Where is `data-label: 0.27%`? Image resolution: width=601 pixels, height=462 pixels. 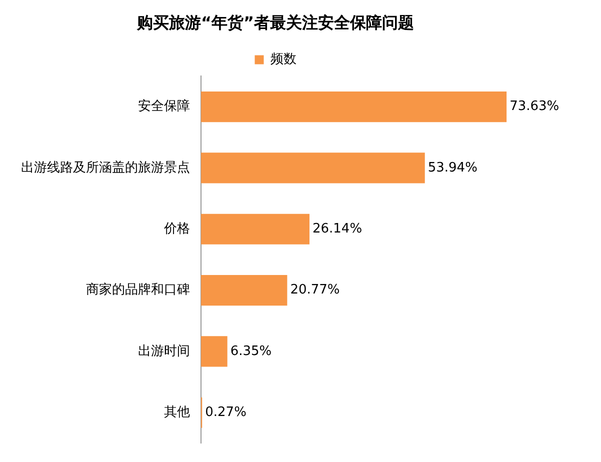
data-label: 0.27% is located at coordinates (225, 412).